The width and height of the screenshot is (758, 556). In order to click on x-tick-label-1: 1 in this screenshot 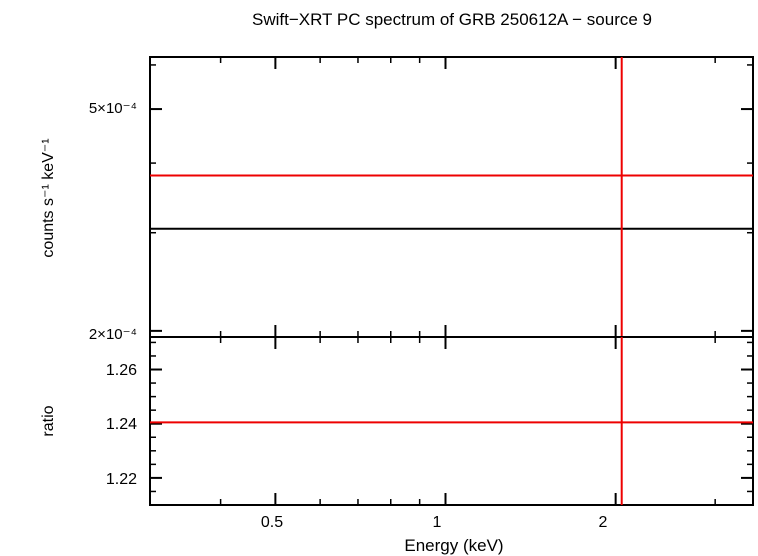, I will do `click(437, 522)`.